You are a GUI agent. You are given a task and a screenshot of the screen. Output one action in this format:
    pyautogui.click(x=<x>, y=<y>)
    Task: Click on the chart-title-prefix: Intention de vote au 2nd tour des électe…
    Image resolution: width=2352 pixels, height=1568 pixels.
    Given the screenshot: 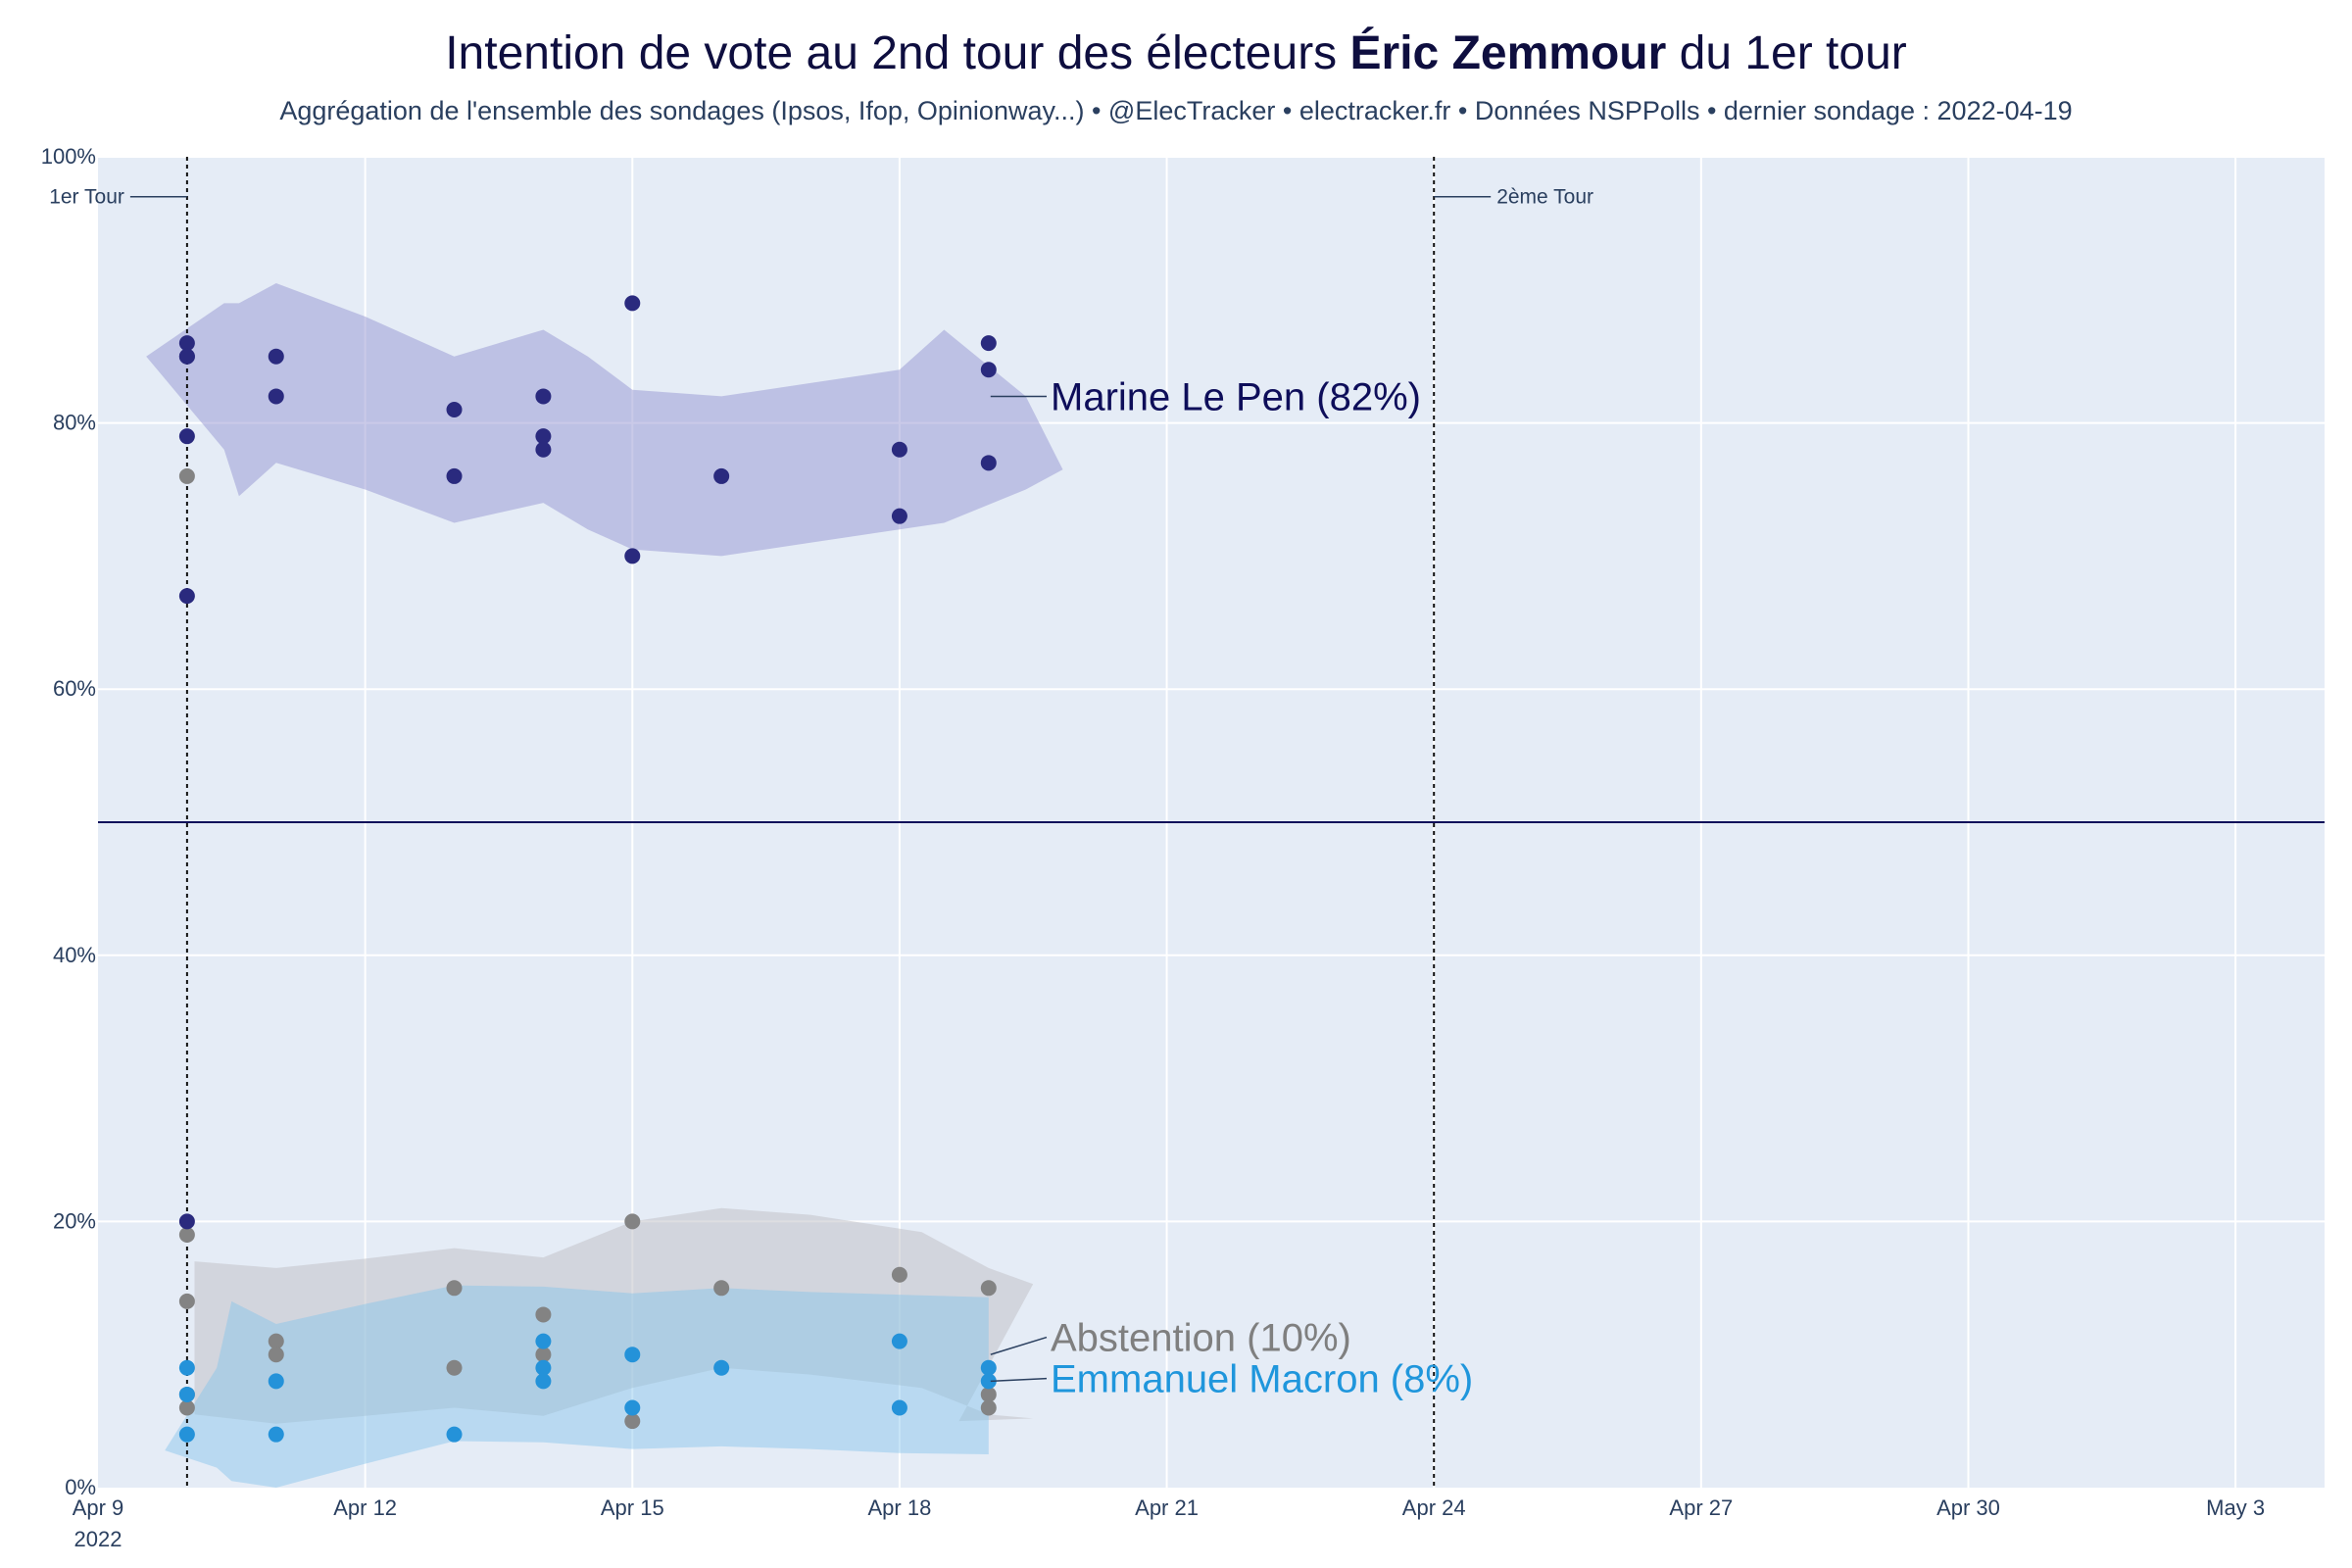 What is the action you would take?
    pyautogui.click(x=897, y=53)
    